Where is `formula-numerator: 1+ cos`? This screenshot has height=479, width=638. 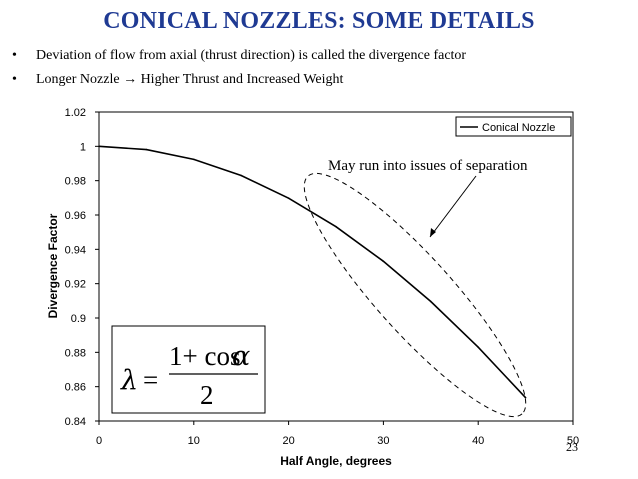
formula-numerator: 1+ cos is located at coordinates (204, 356).